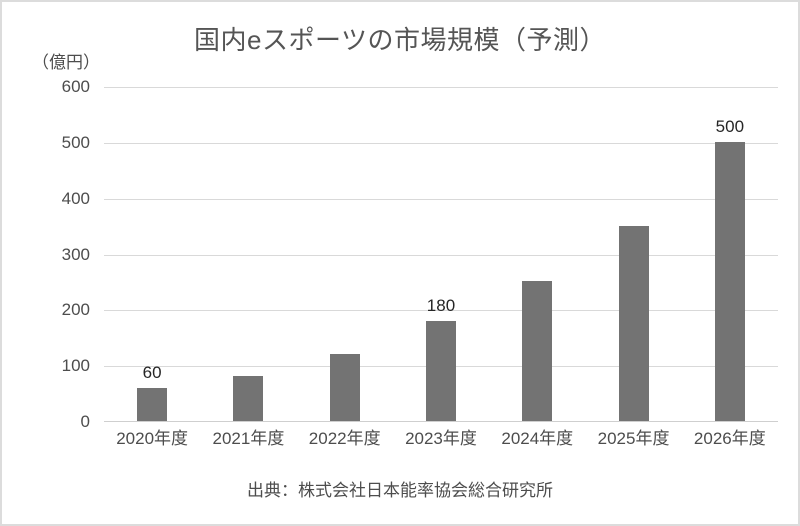 This screenshot has width=800, height=526. I want to click on bar-2022, so click(344, 387).